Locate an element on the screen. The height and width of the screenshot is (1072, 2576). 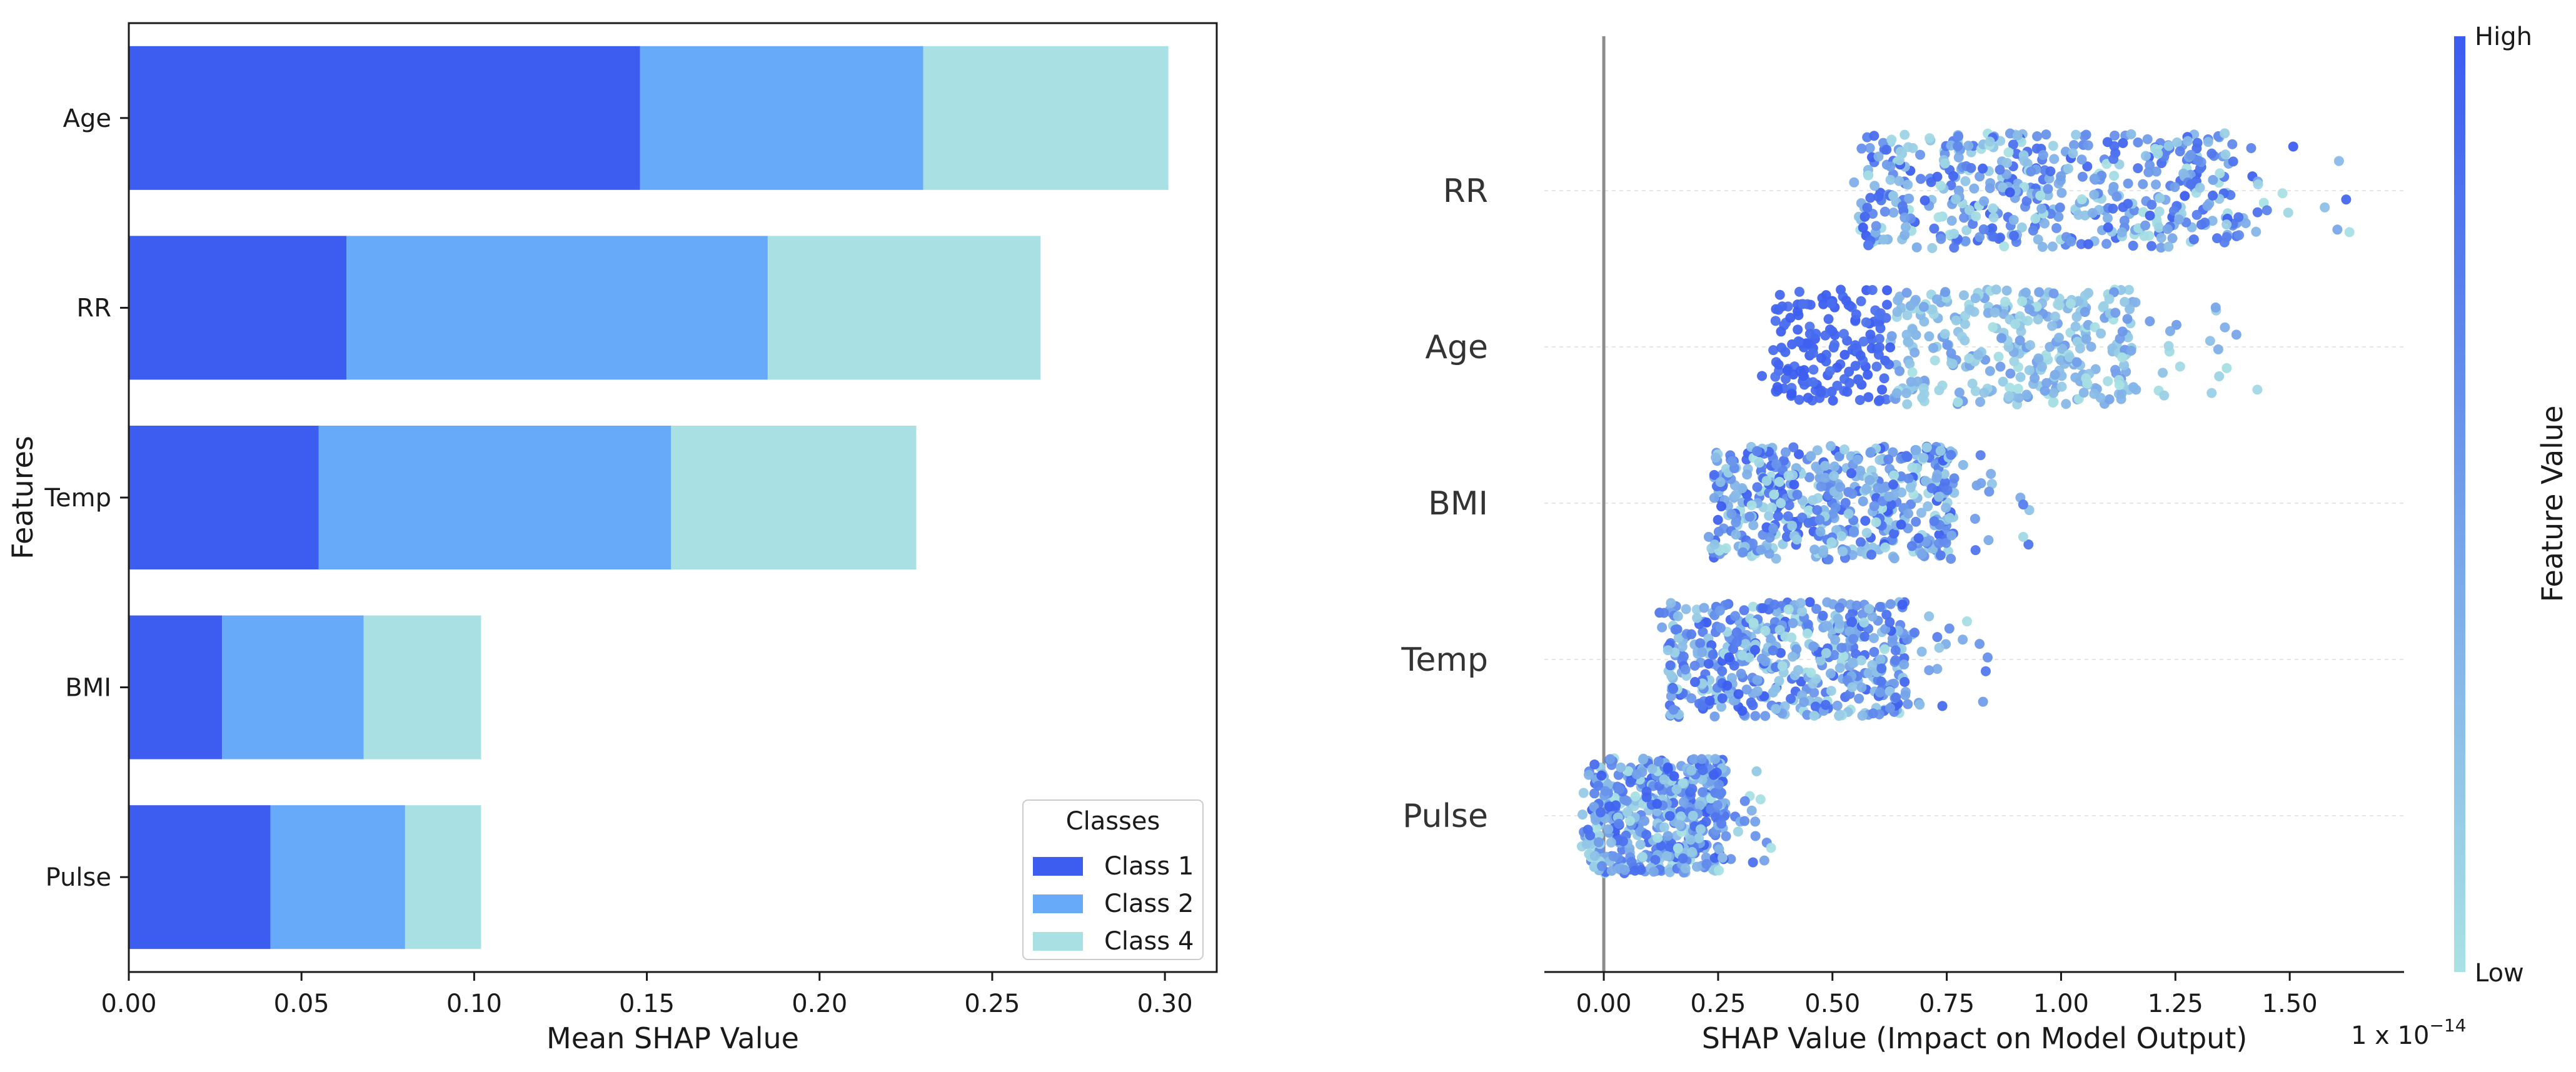
x-tick-label: 1.50 is located at coordinates (2290, 1004).